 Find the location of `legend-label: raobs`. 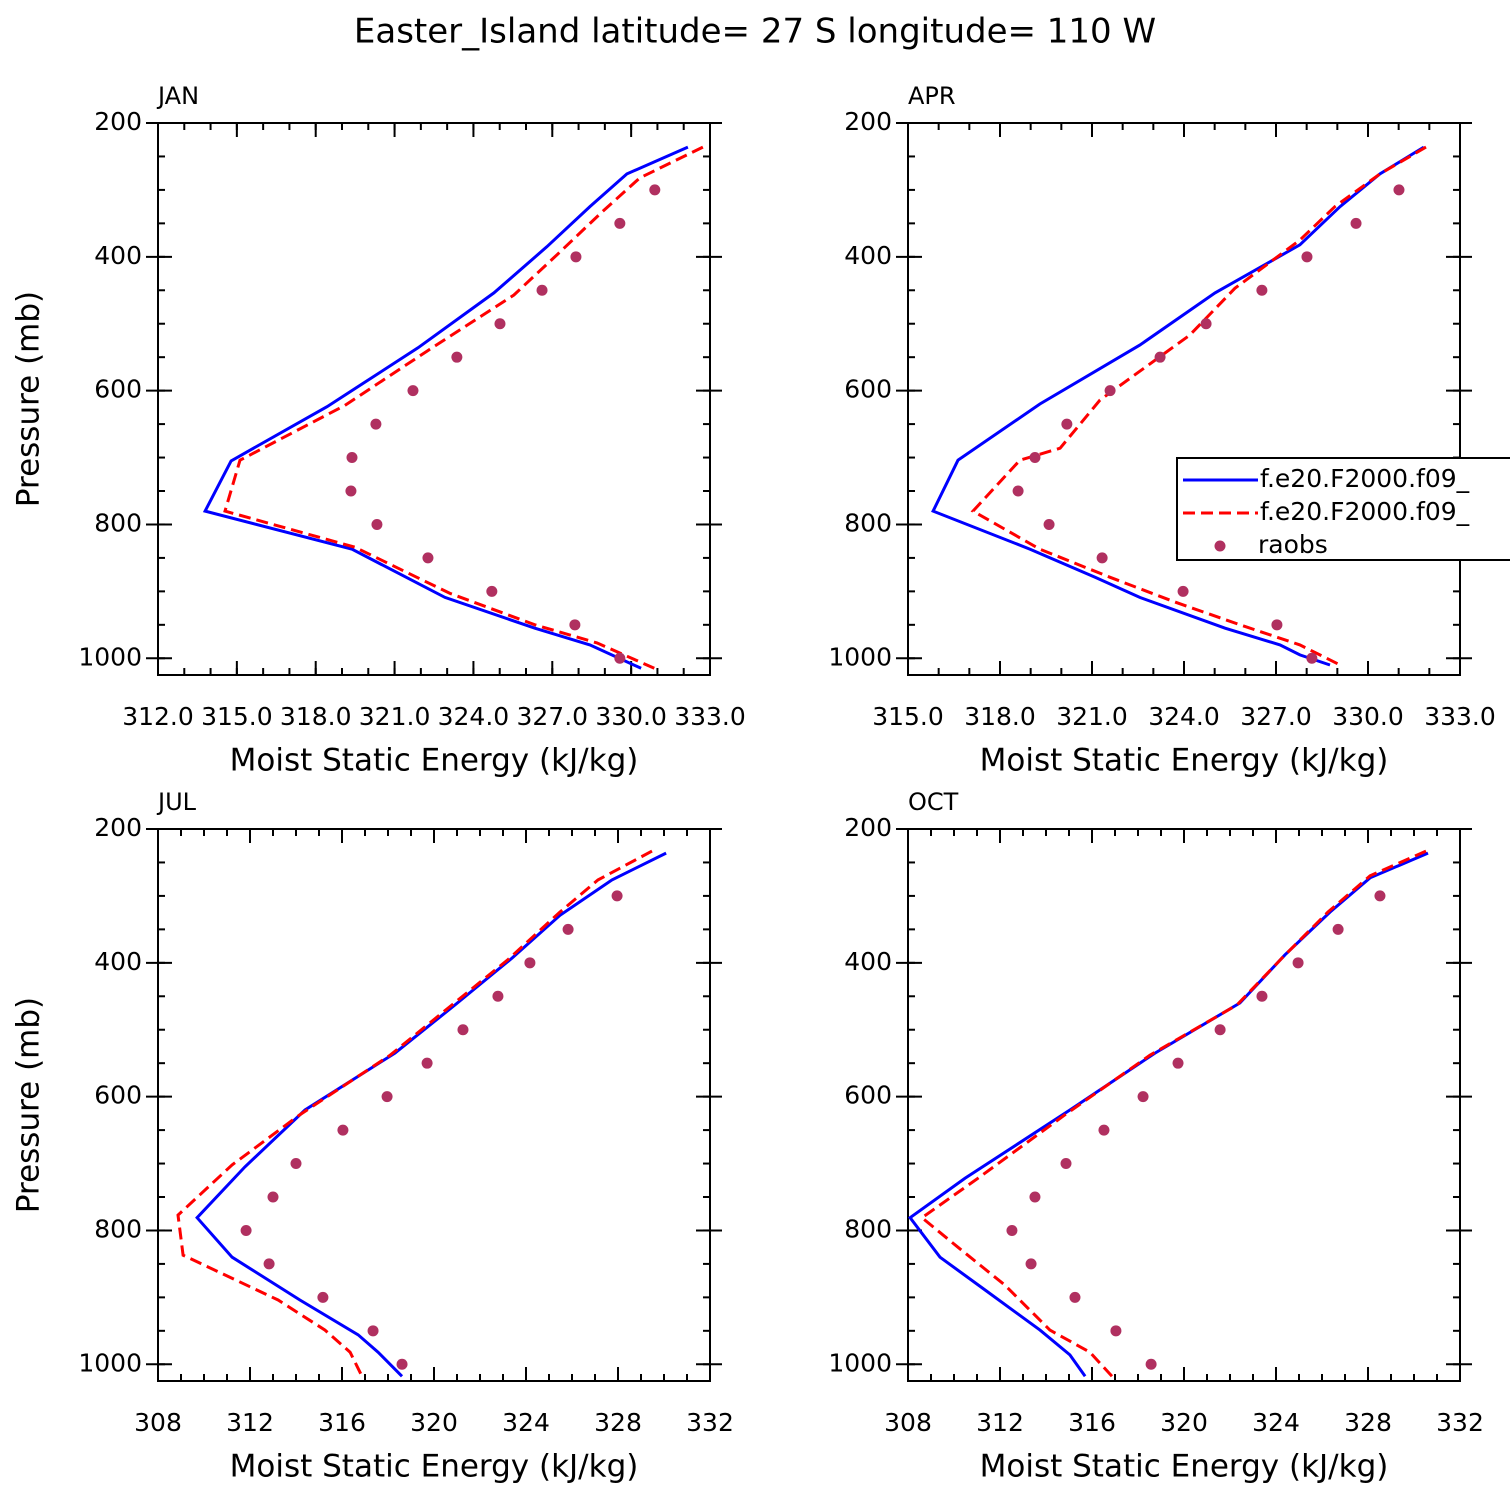

legend-label: raobs is located at coordinates (1293, 544).